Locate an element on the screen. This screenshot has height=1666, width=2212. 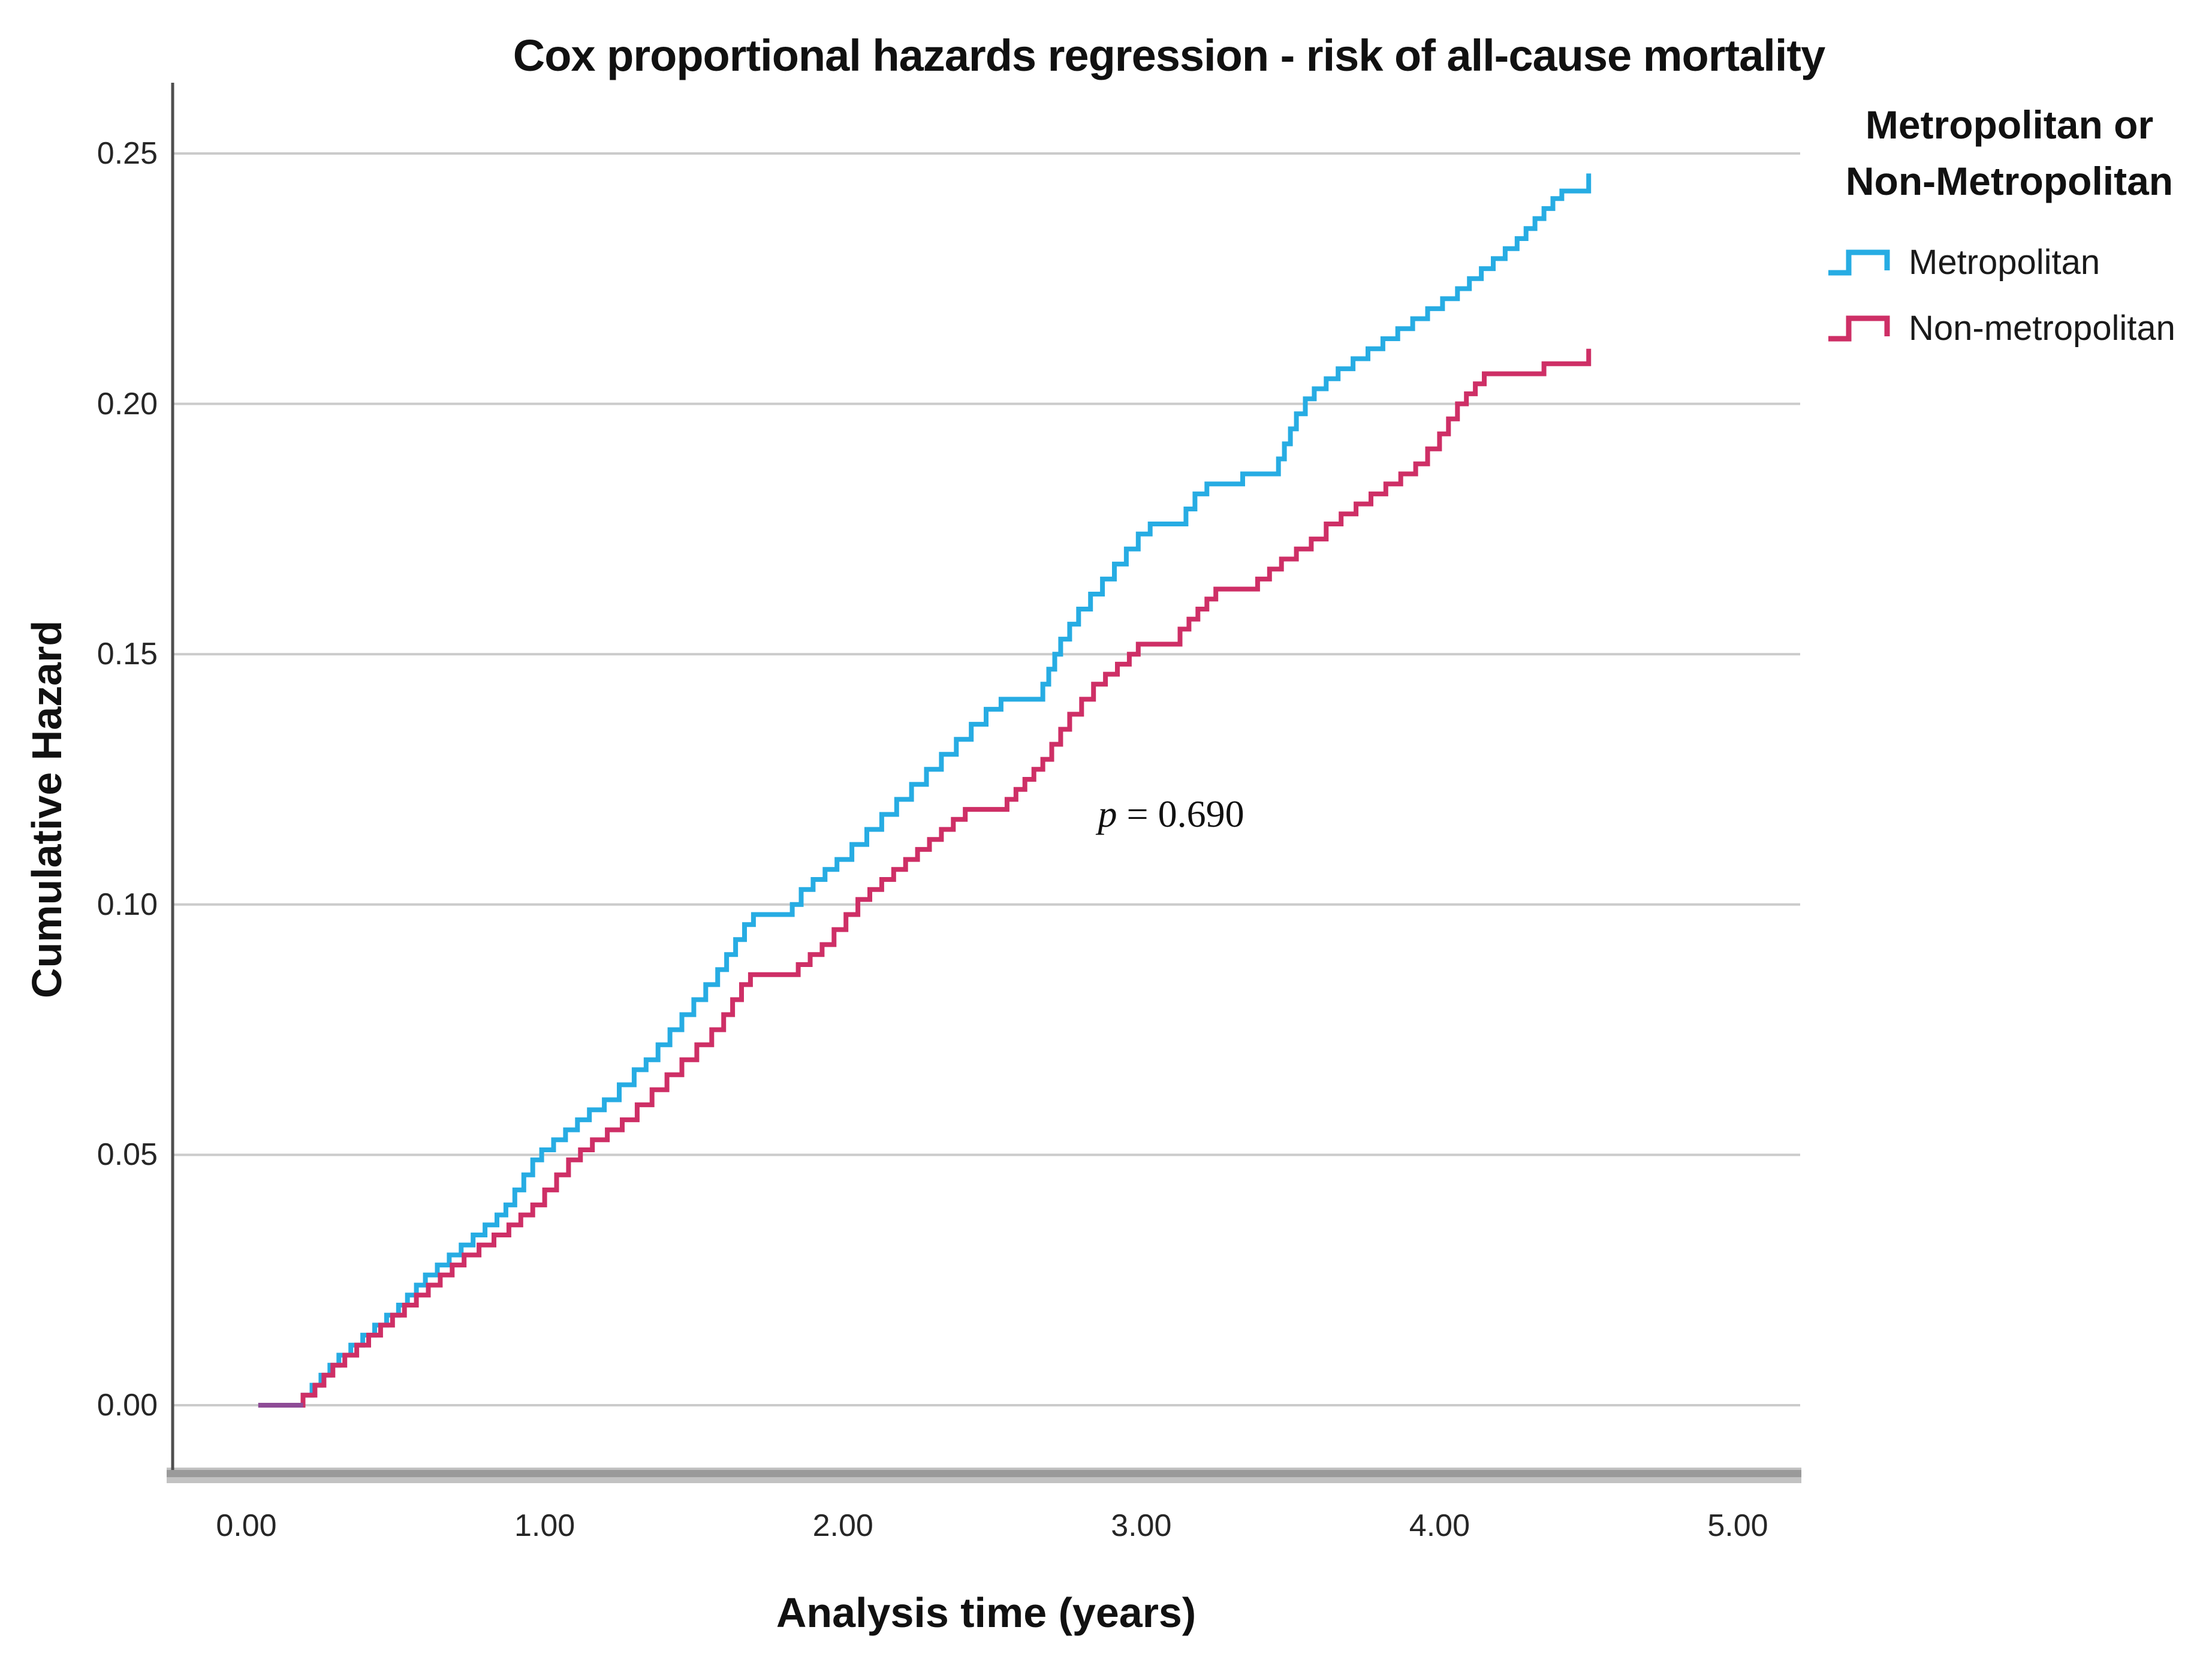
legend-title: Metropolitan or Non-Metropolitan is located at coordinates (2009, 153).